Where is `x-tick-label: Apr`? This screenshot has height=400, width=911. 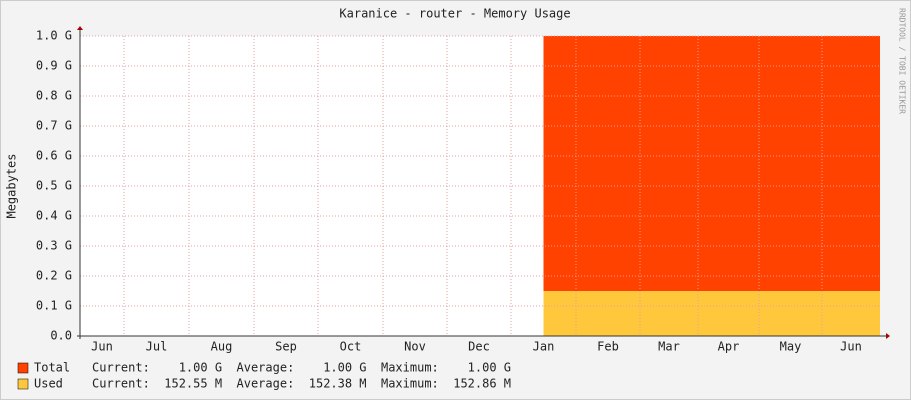 x-tick-label: Apr is located at coordinates (729, 347).